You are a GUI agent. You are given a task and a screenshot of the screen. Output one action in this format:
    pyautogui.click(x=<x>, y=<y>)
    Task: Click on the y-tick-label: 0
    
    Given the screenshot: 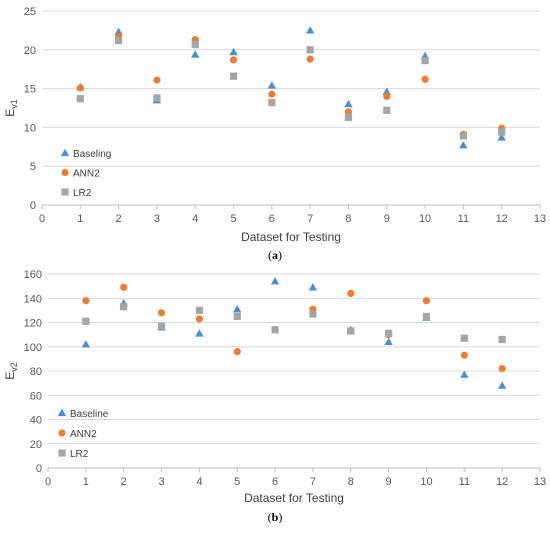 What is the action you would take?
    pyautogui.click(x=39, y=469)
    